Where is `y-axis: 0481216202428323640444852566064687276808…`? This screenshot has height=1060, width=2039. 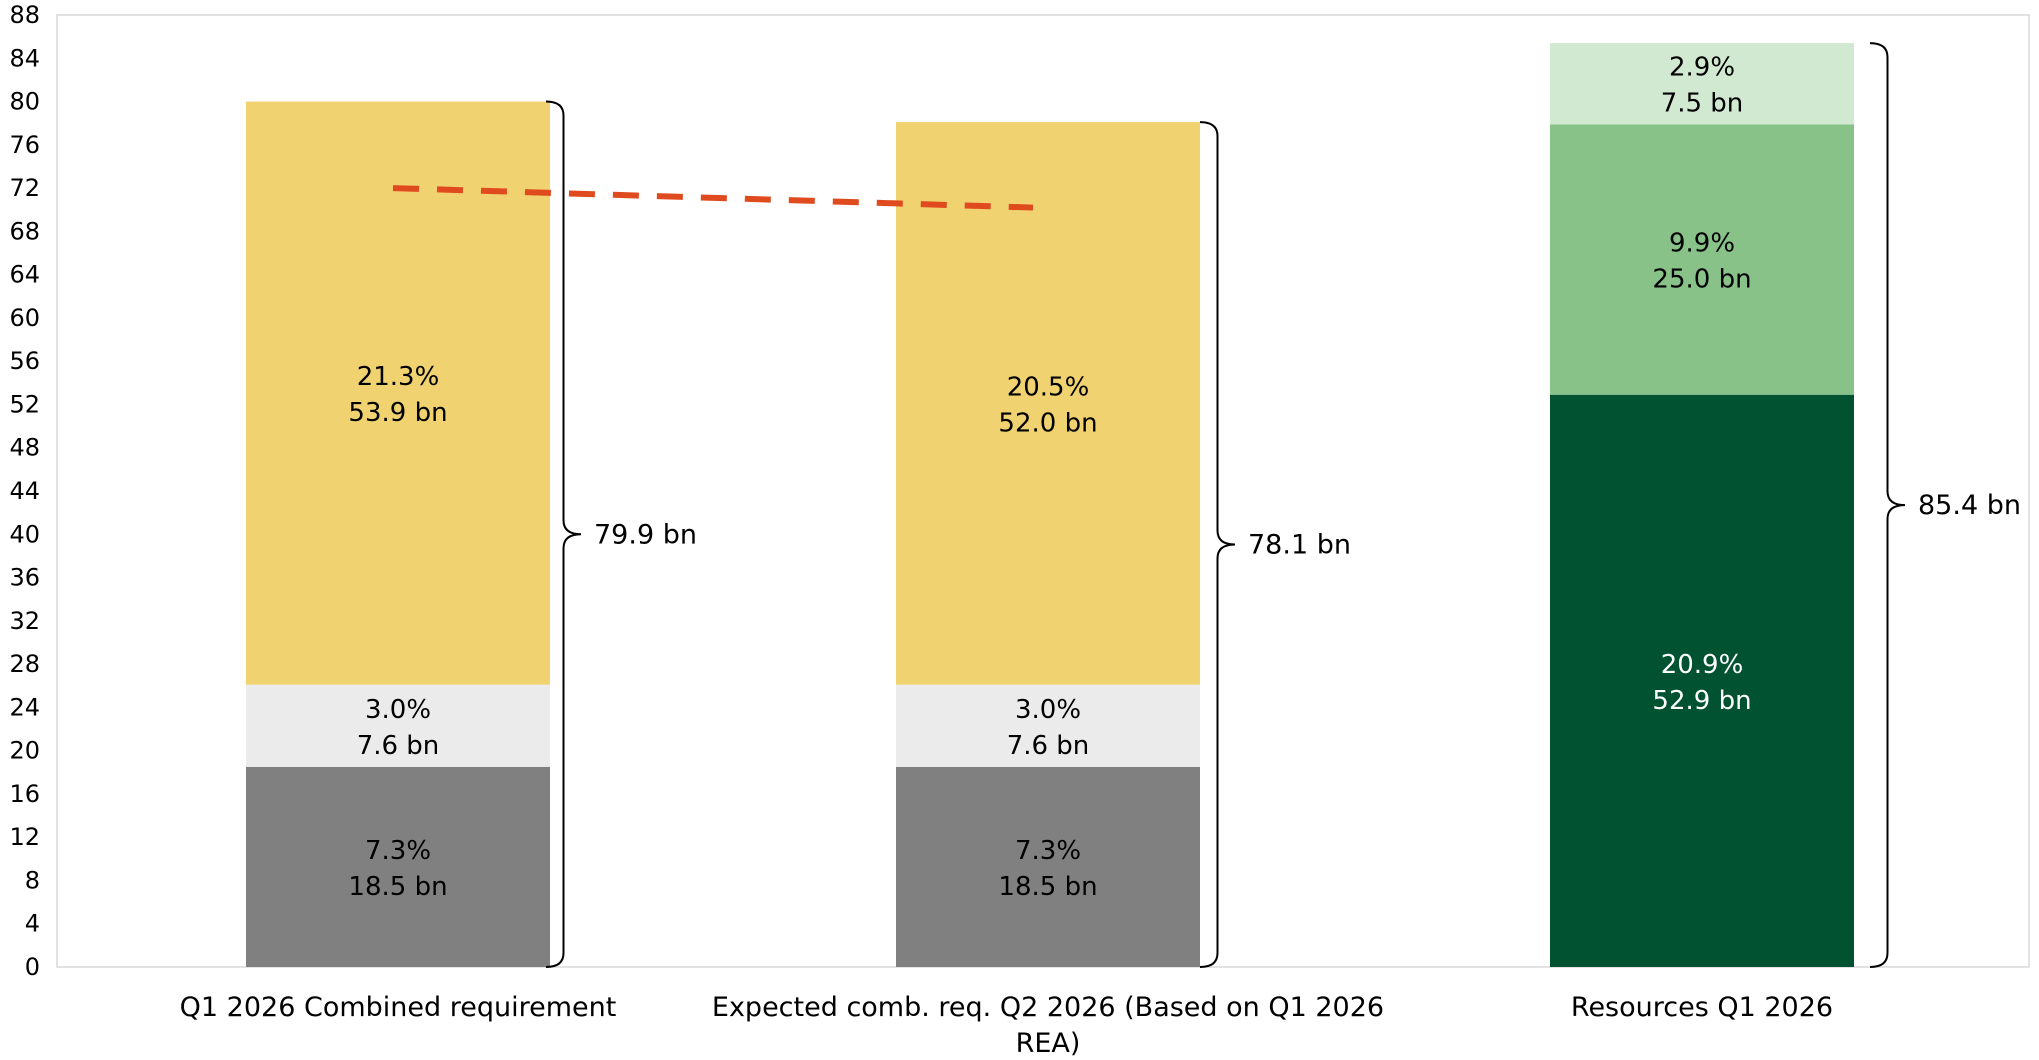 y-axis: 0481216202428323640444852566064687276808… is located at coordinates (24, 491).